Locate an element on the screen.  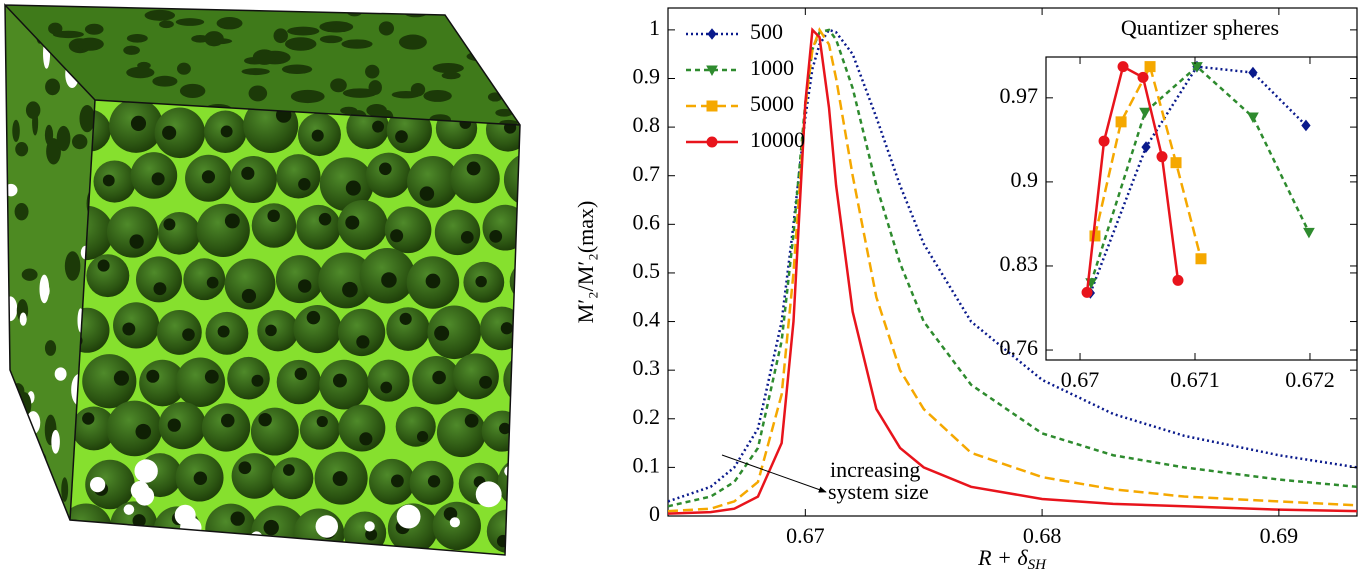
x-tick-label: 0.67 is located at coordinates (1080, 379).